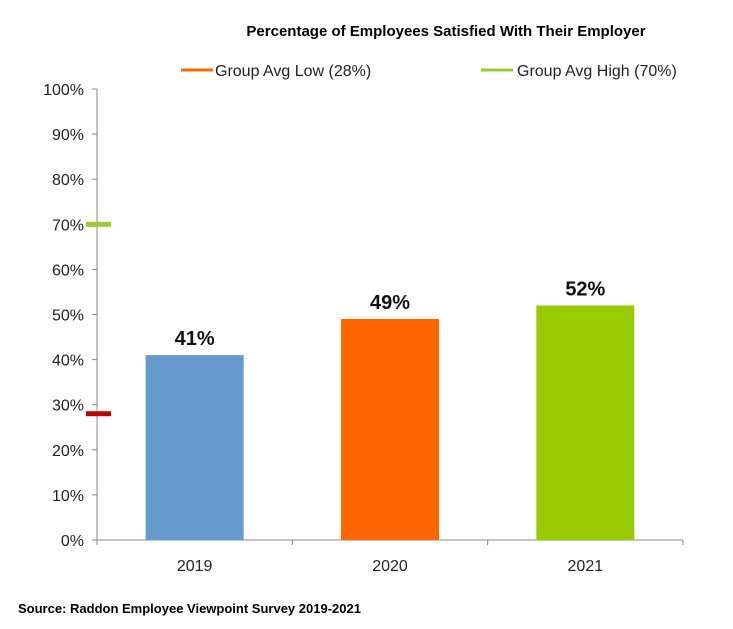  I want to click on data-label-2019: 41%, so click(195, 339).